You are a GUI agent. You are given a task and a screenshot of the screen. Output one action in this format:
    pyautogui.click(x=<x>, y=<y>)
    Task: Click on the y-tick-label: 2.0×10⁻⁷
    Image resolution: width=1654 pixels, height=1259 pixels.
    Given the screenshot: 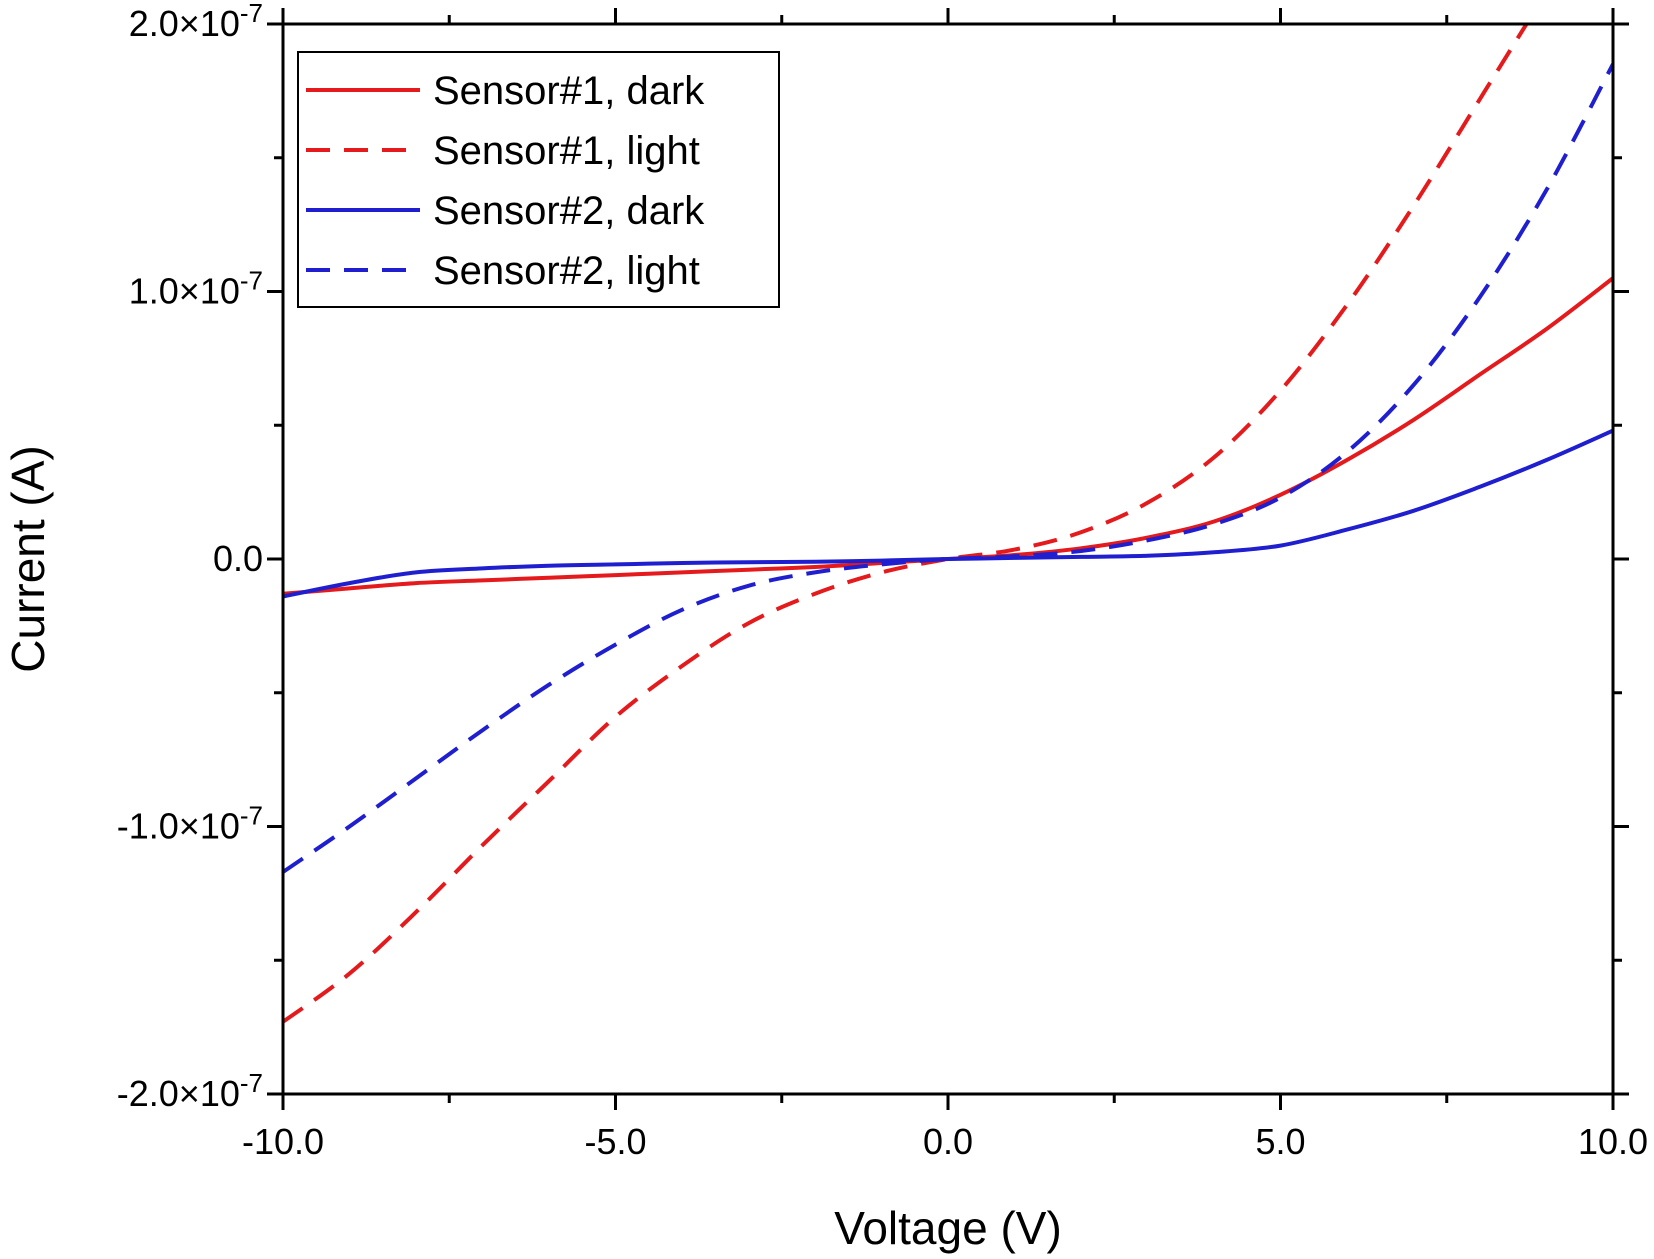 What is the action you would take?
    pyautogui.click(x=196, y=22)
    